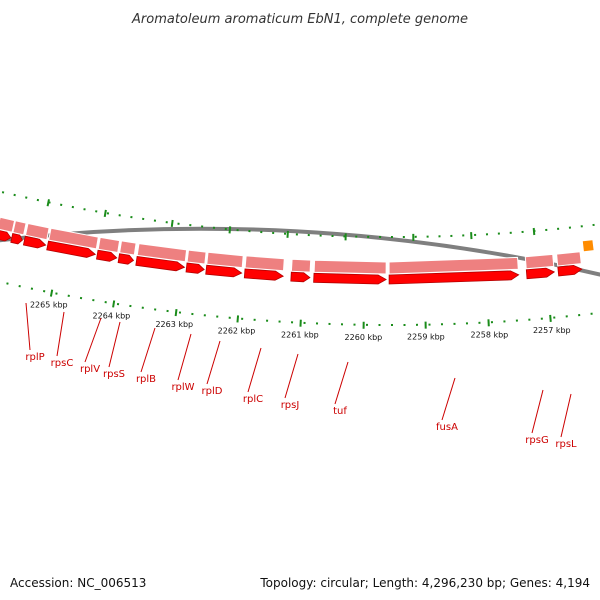 This screenshot has width=600, height=600. What do you see at coordinates (212, 391) in the screenshot?
I see `gene-label-rplD: rplD` at bounding box center [212, 391].